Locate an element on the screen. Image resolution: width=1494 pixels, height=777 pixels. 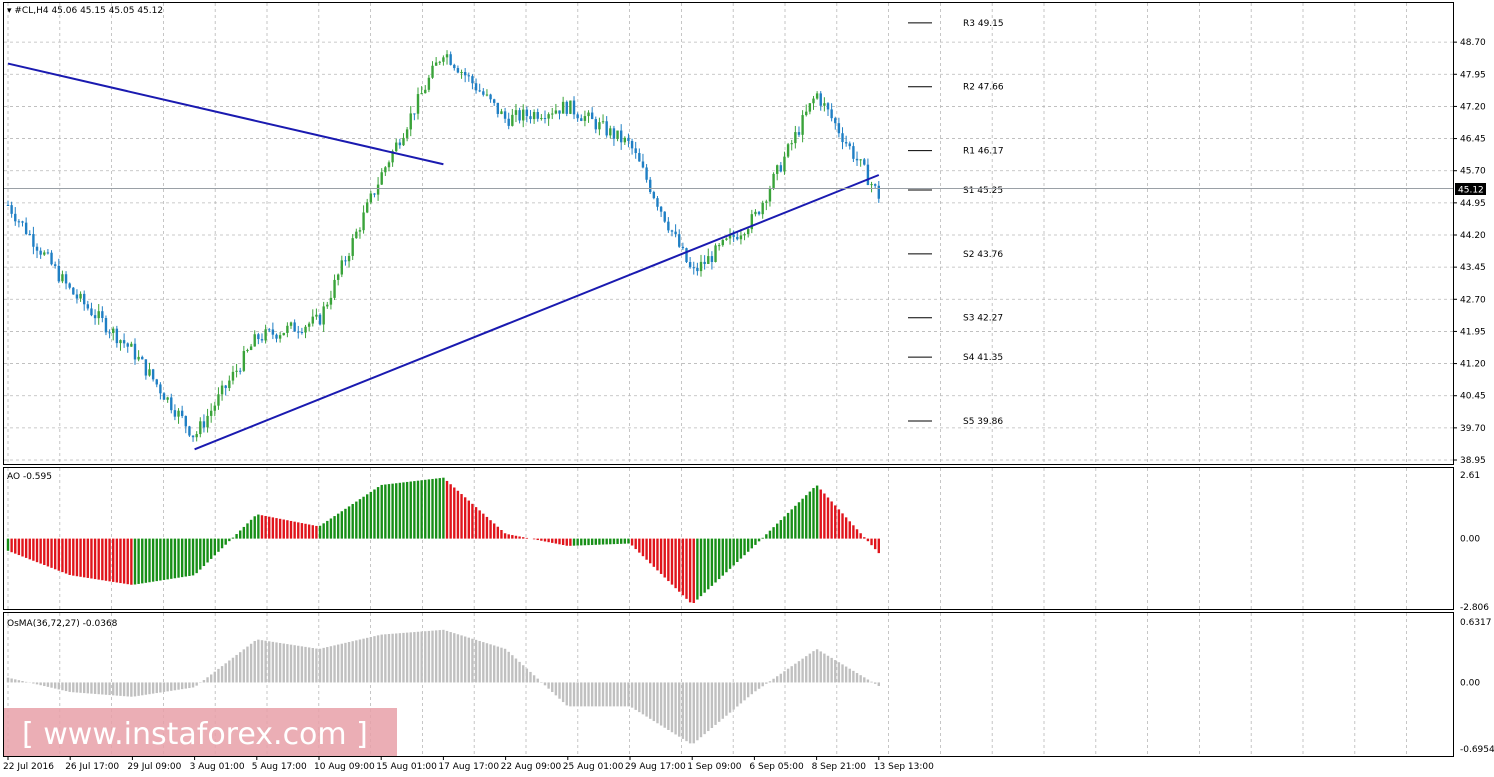
pivot-level-label: S2 43.76 is located at coordinates (983, 255).